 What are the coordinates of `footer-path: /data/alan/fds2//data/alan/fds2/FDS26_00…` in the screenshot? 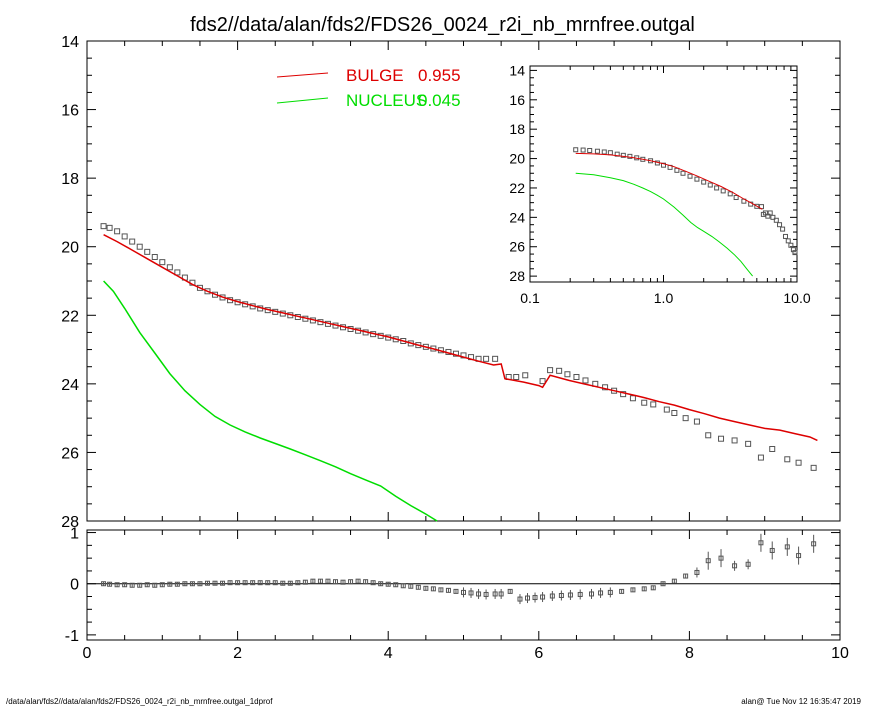 It's located at (139, 701).